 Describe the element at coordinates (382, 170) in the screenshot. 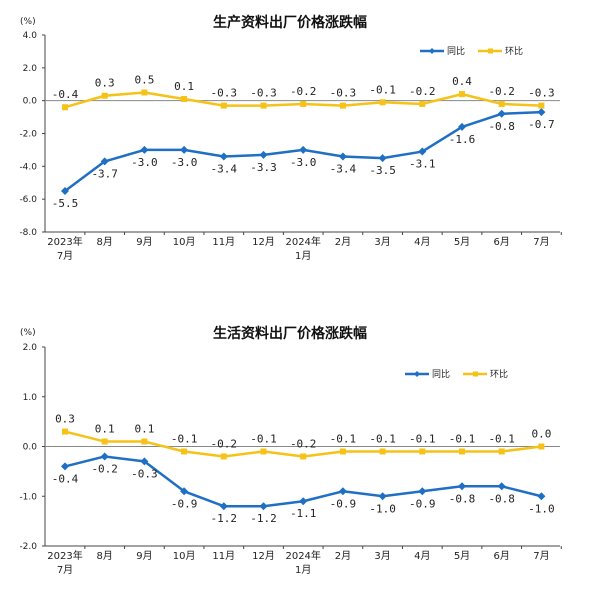

I see `data-label-同比: -3.5` at that location.